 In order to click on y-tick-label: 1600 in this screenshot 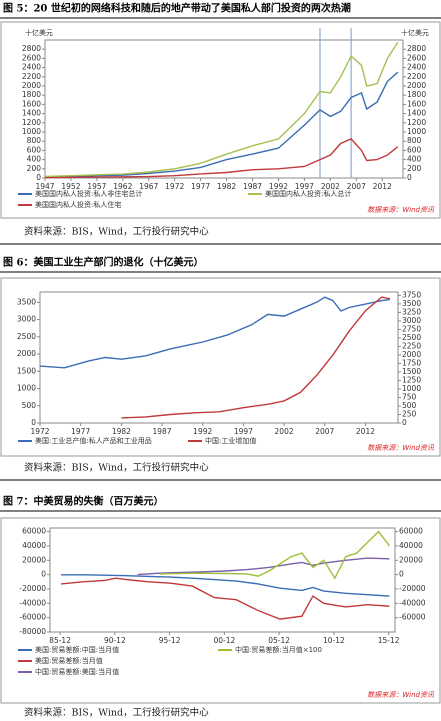, I will do `click(31, 103)`.